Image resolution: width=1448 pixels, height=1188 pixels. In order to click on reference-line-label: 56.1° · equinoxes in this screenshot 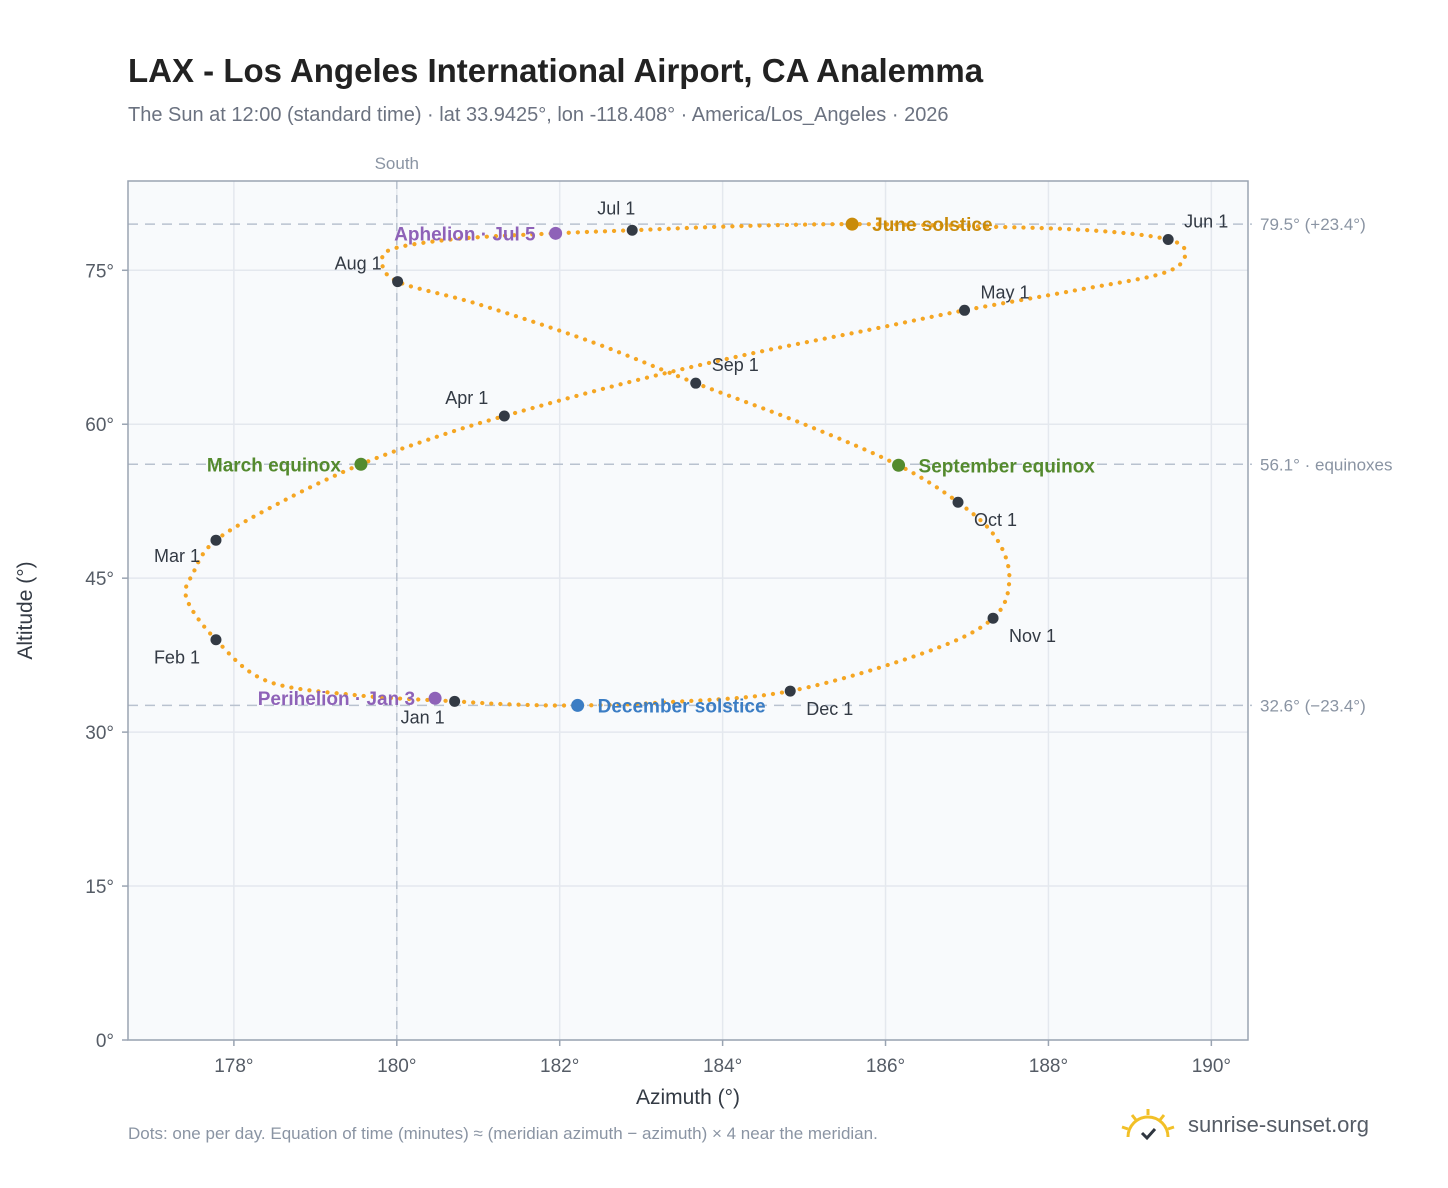, I will do `click(1326, 464)`.